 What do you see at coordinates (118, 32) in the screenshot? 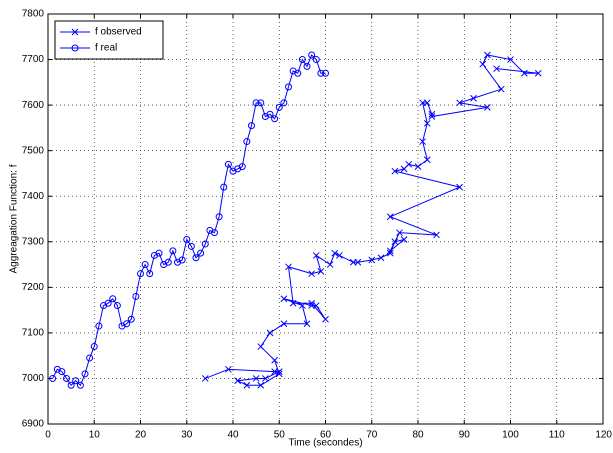
I see `legend-label: f observed` at bounding box center [118, 32].